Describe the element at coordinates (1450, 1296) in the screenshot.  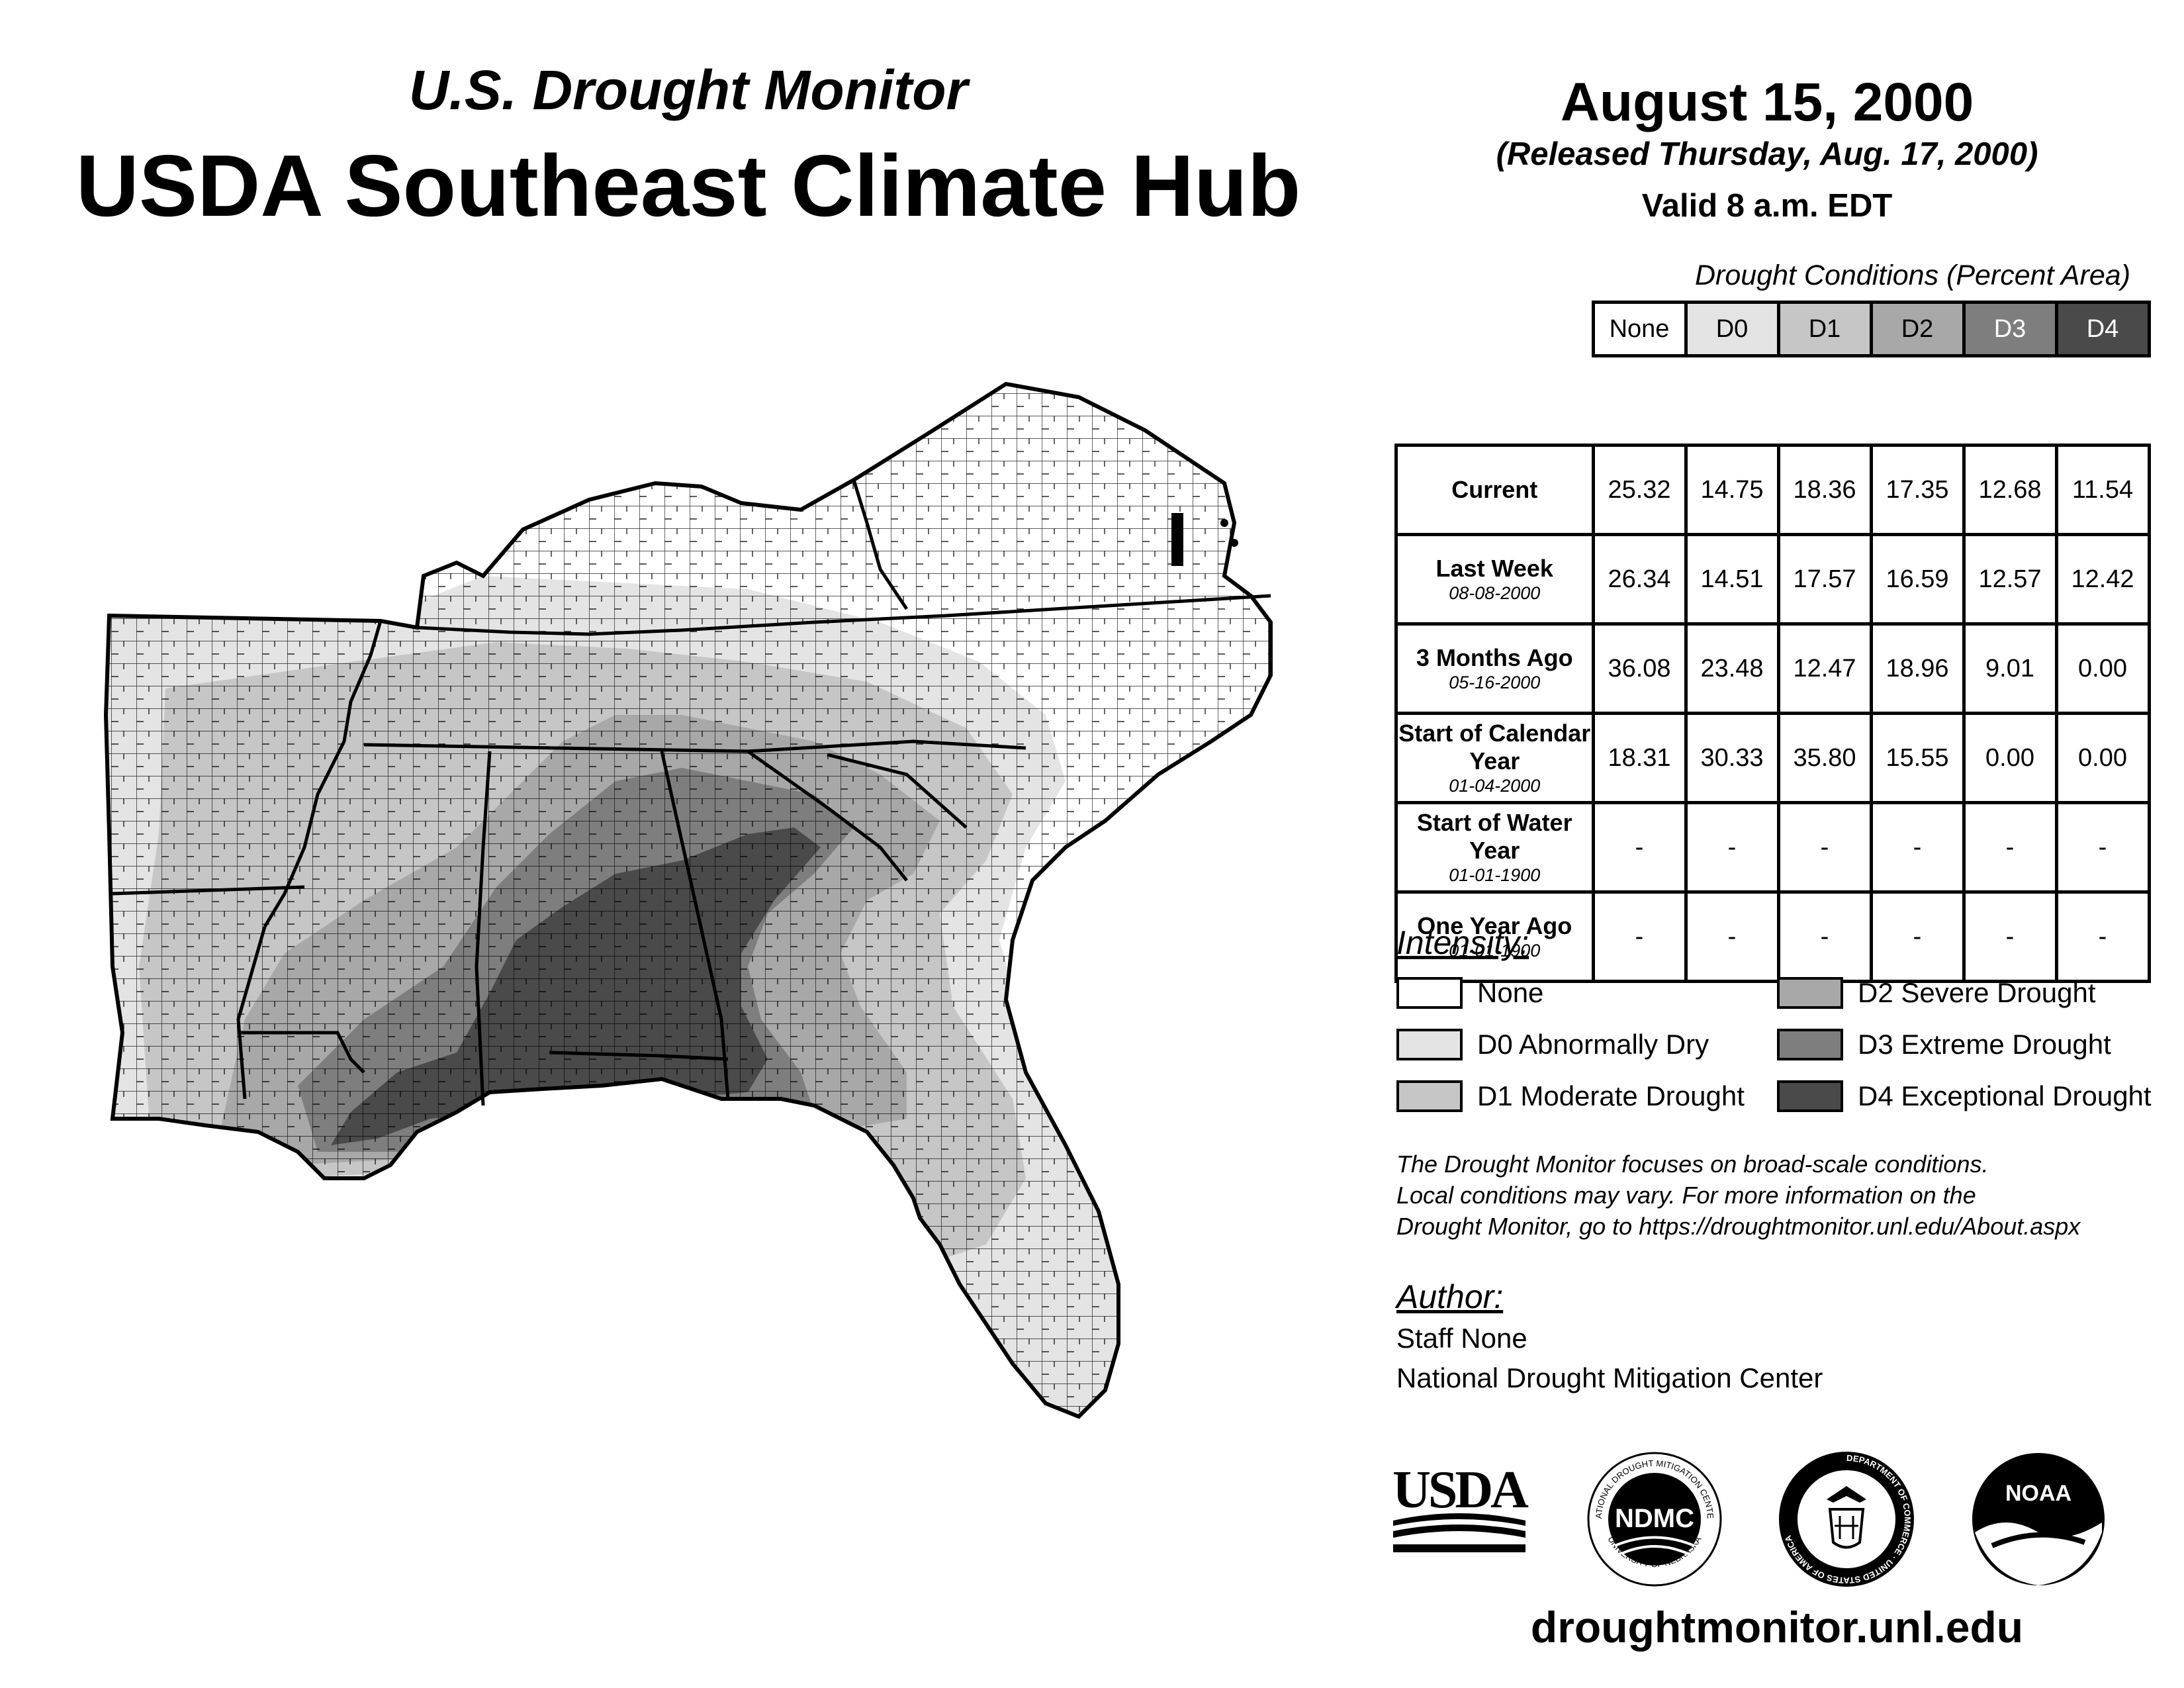
I see `author-heading: Author:` at that location.